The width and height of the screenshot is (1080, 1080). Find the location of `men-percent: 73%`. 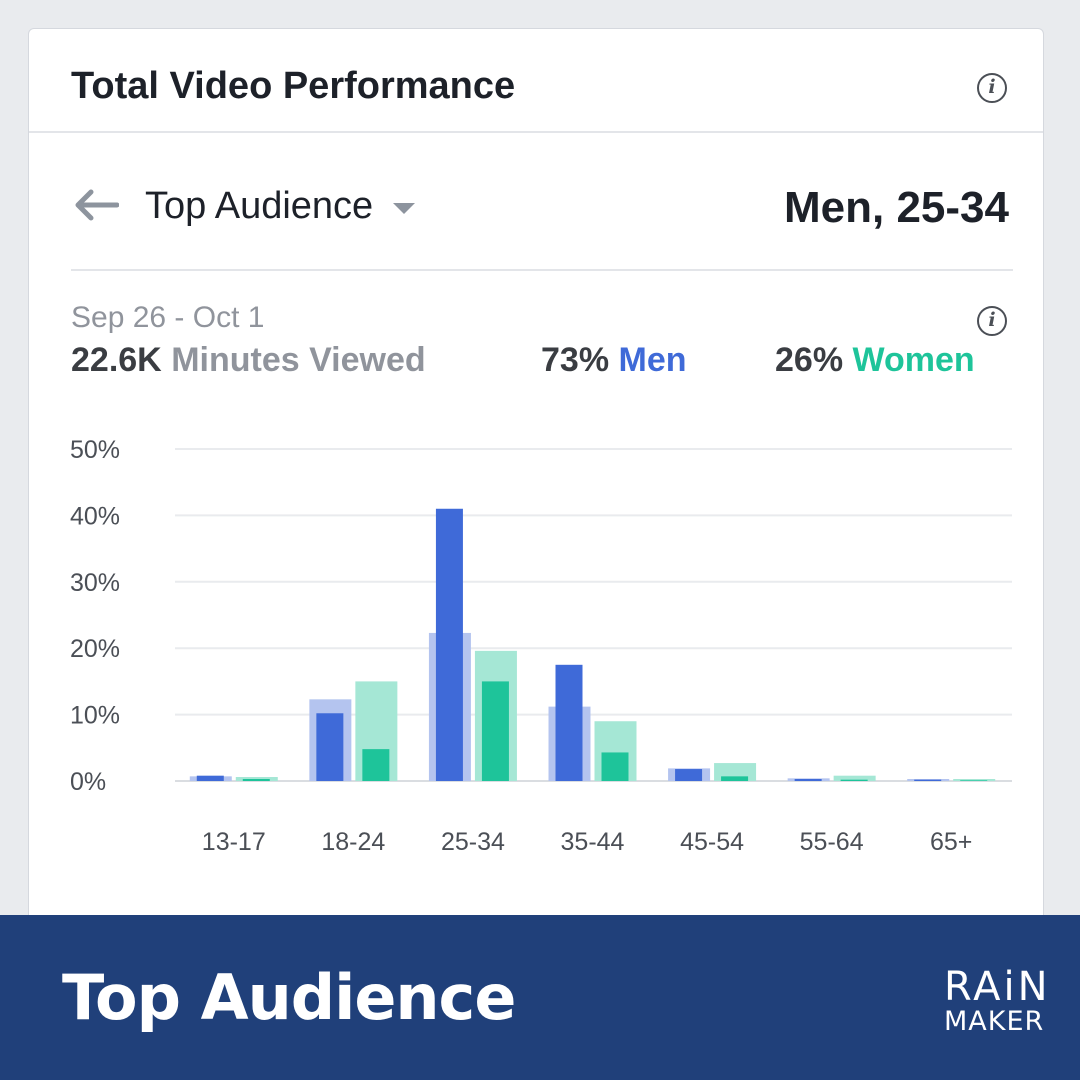

men-percent: 73% is located at coordinates (575, 360).